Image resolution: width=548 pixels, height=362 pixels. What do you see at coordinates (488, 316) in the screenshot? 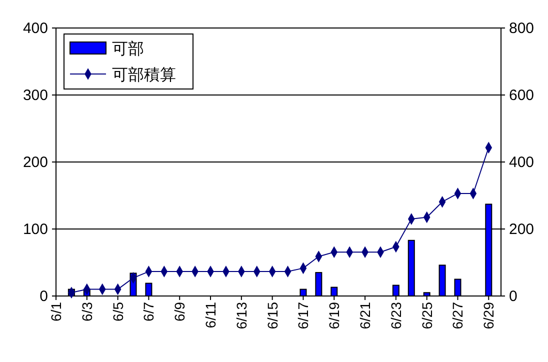
I see `x-tick-label: 6/29` at bounding box center [488, 316].